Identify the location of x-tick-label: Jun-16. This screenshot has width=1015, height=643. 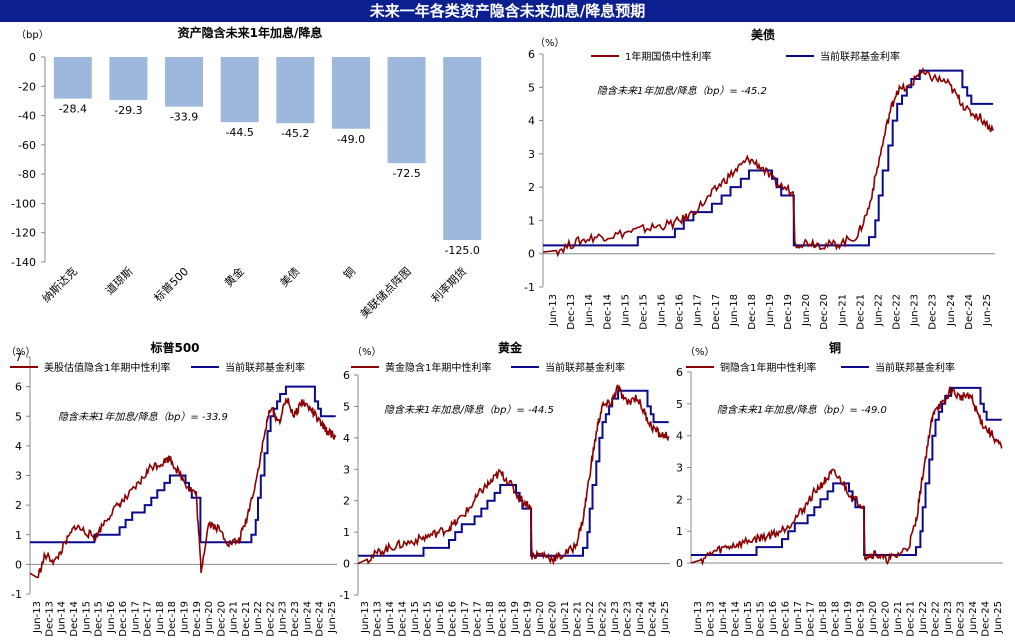
(662, 310).